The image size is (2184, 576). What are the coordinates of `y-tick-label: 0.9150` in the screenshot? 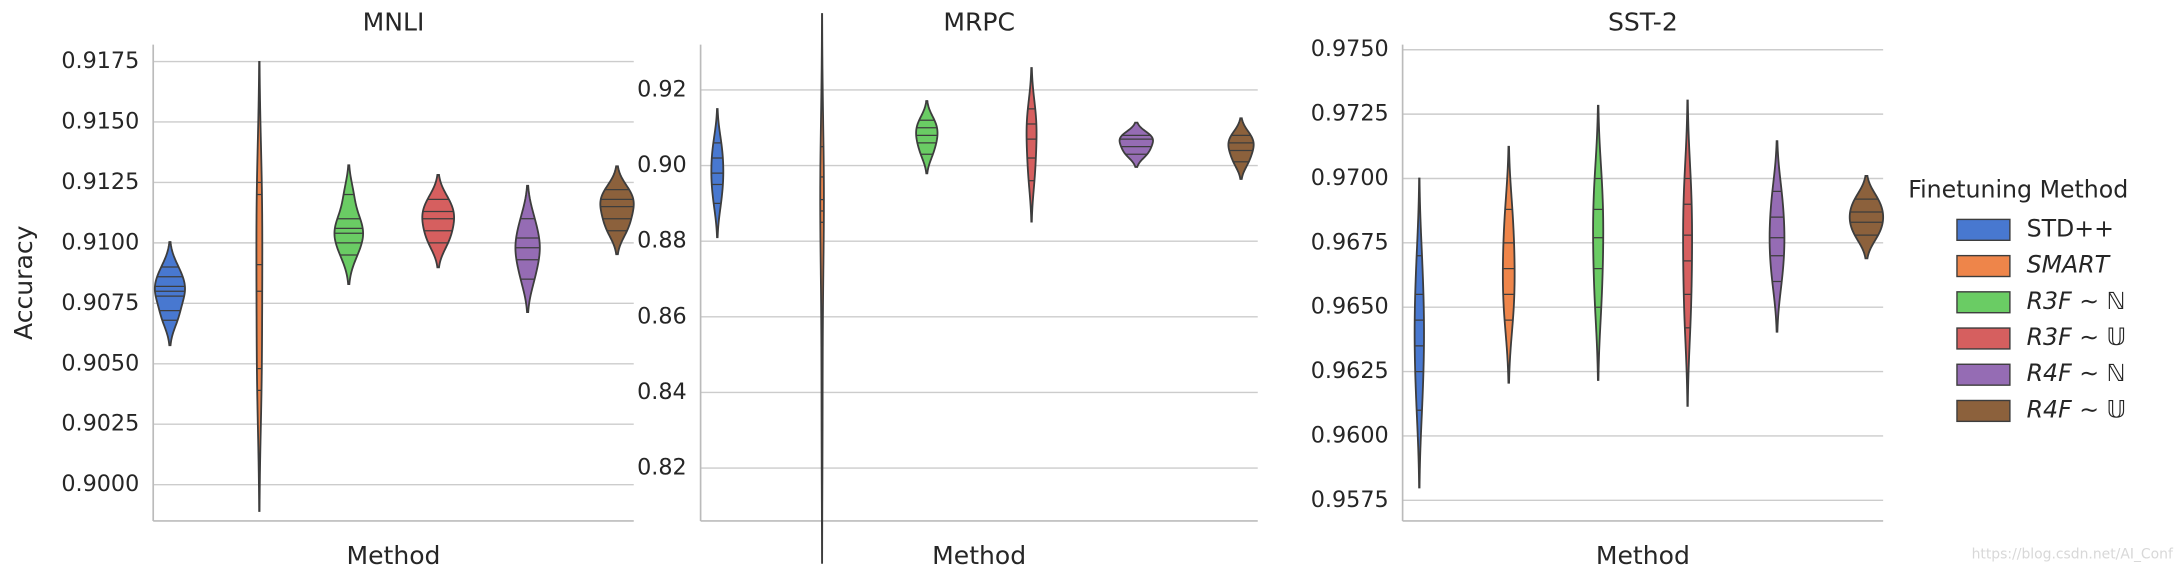 It's located at (100, 121).